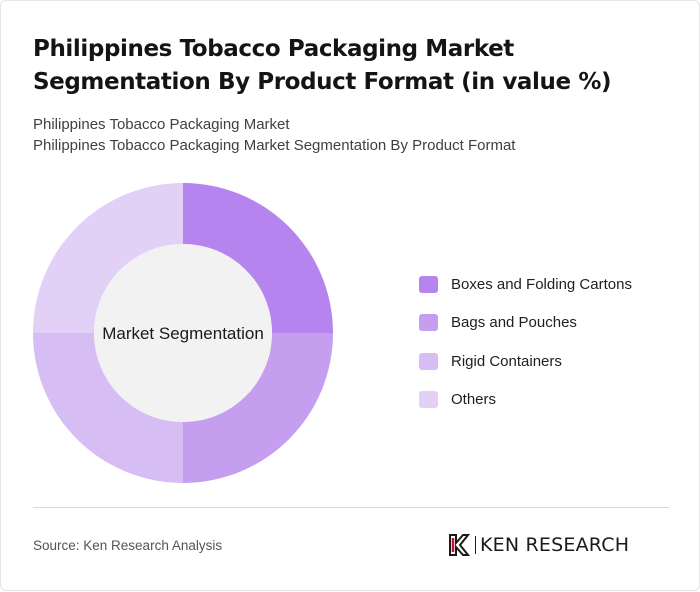  What do you see at coordinates (506, 361) in the screenshot?
I see `legend-label: Rigid Containers` at bounding box center [506, 361].